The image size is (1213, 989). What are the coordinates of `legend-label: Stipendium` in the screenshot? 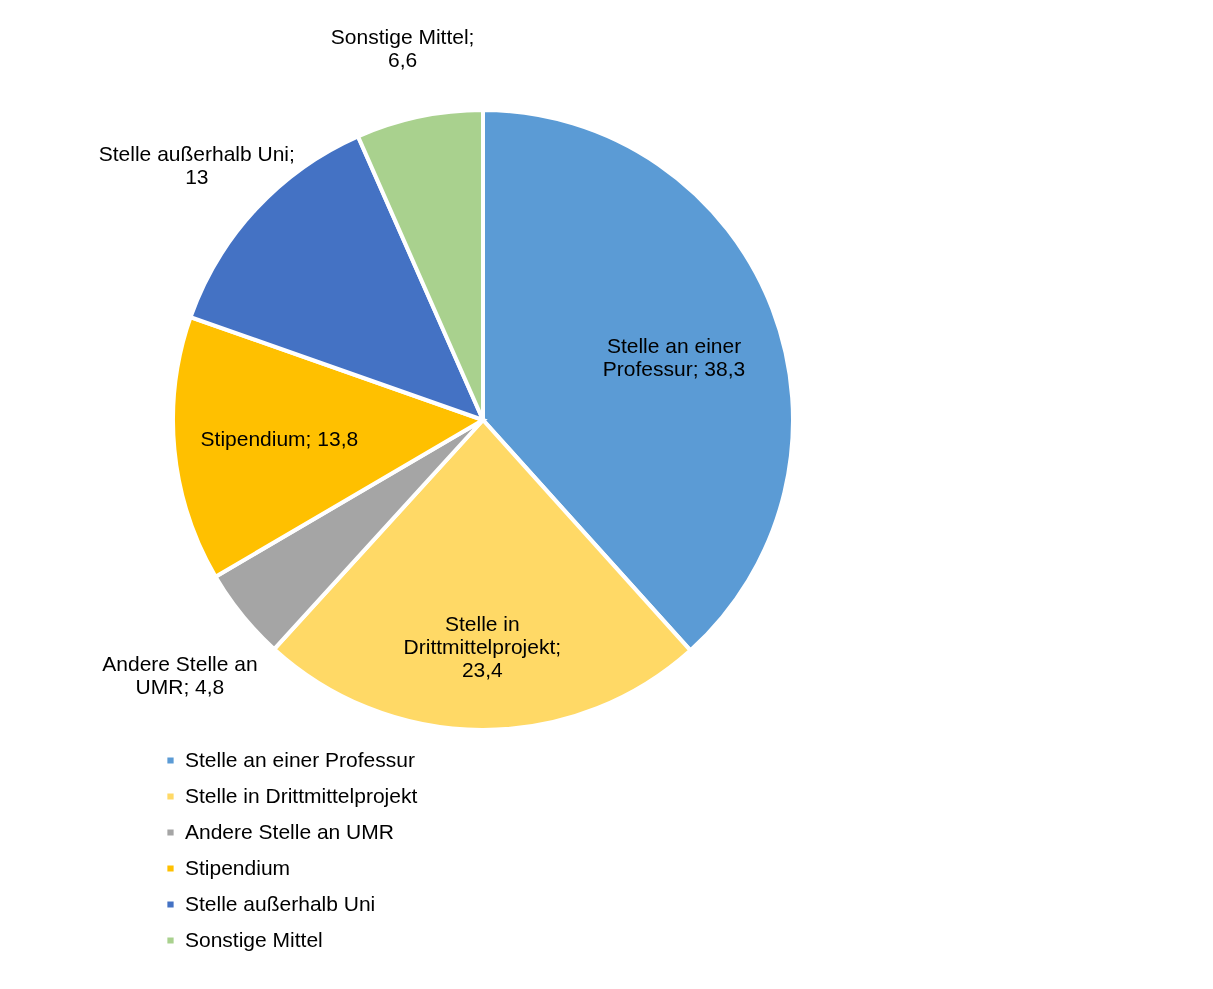 It's located at (238, 867).